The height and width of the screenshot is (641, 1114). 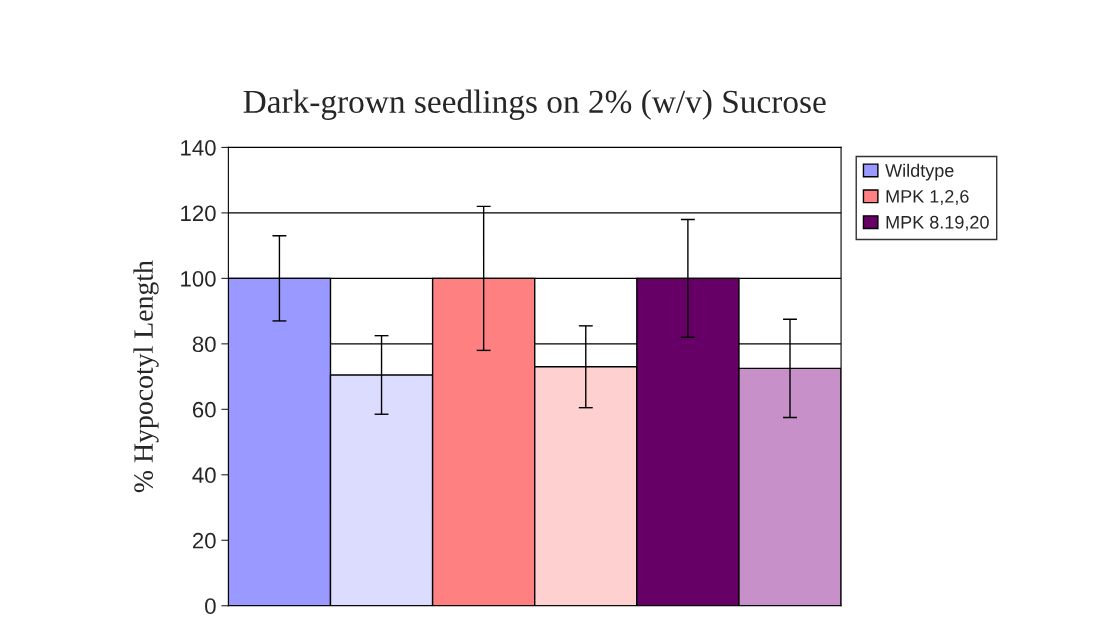 What do you see at coordinates (210, 606) in the screenshot?
I see `y-tick-label: 0` at bounding box center [210, 606].